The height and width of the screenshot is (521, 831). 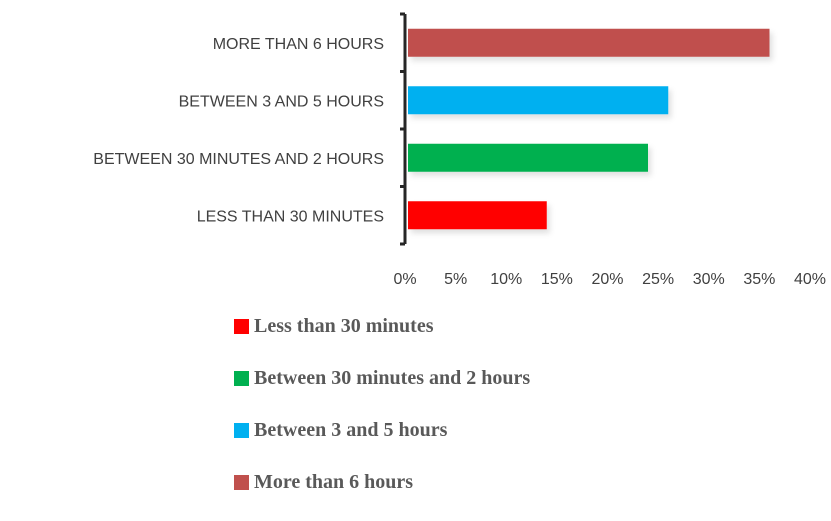 What do you see at coordinates (344, 325) in the screenshot?
I see `legend-label: Less than 30 minutes` at bounding box center [344, 325].